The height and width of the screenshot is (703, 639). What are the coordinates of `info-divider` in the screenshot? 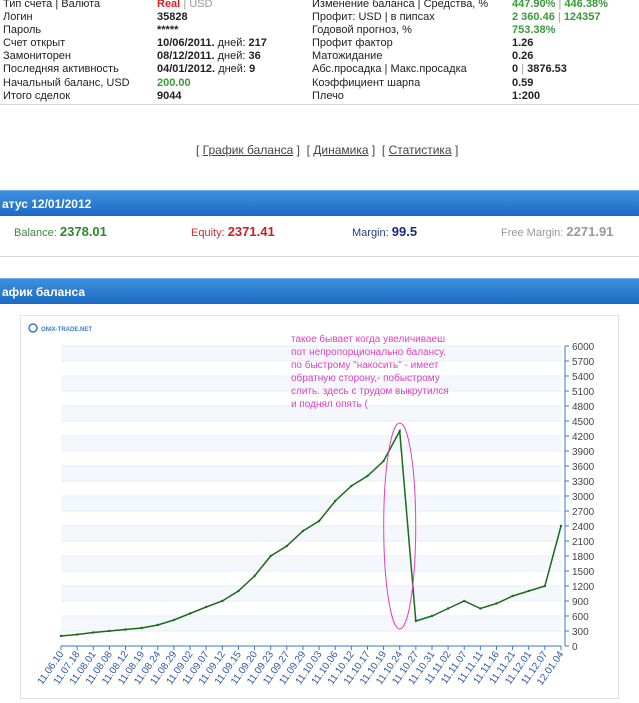 It's located at (319, 104).